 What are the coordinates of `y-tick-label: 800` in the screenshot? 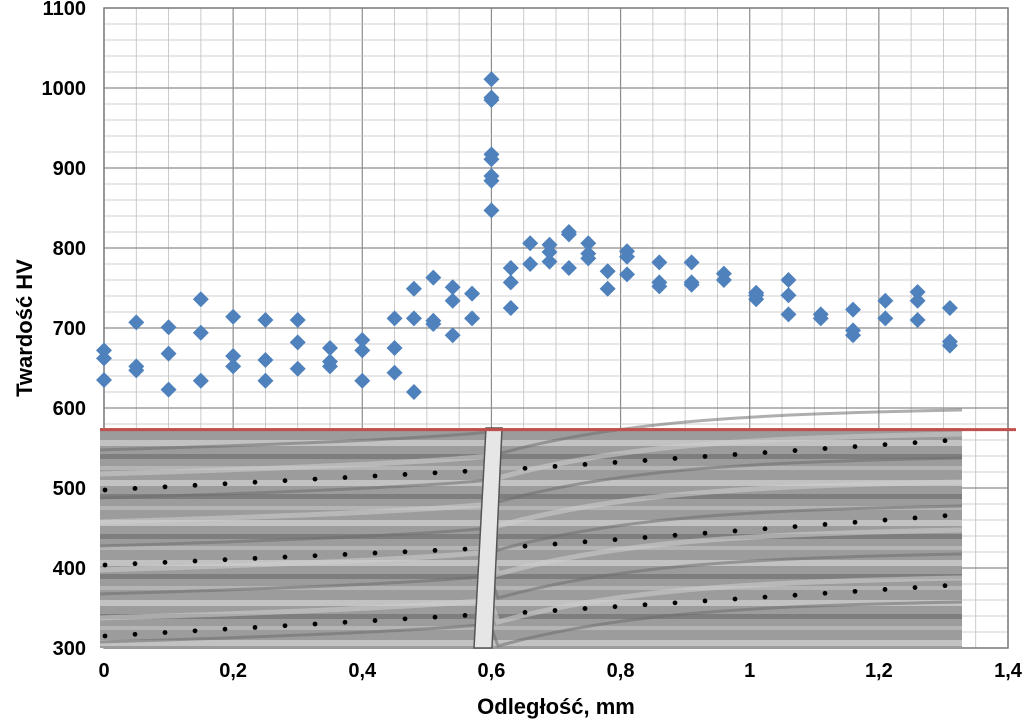 It's located at (69, 249).